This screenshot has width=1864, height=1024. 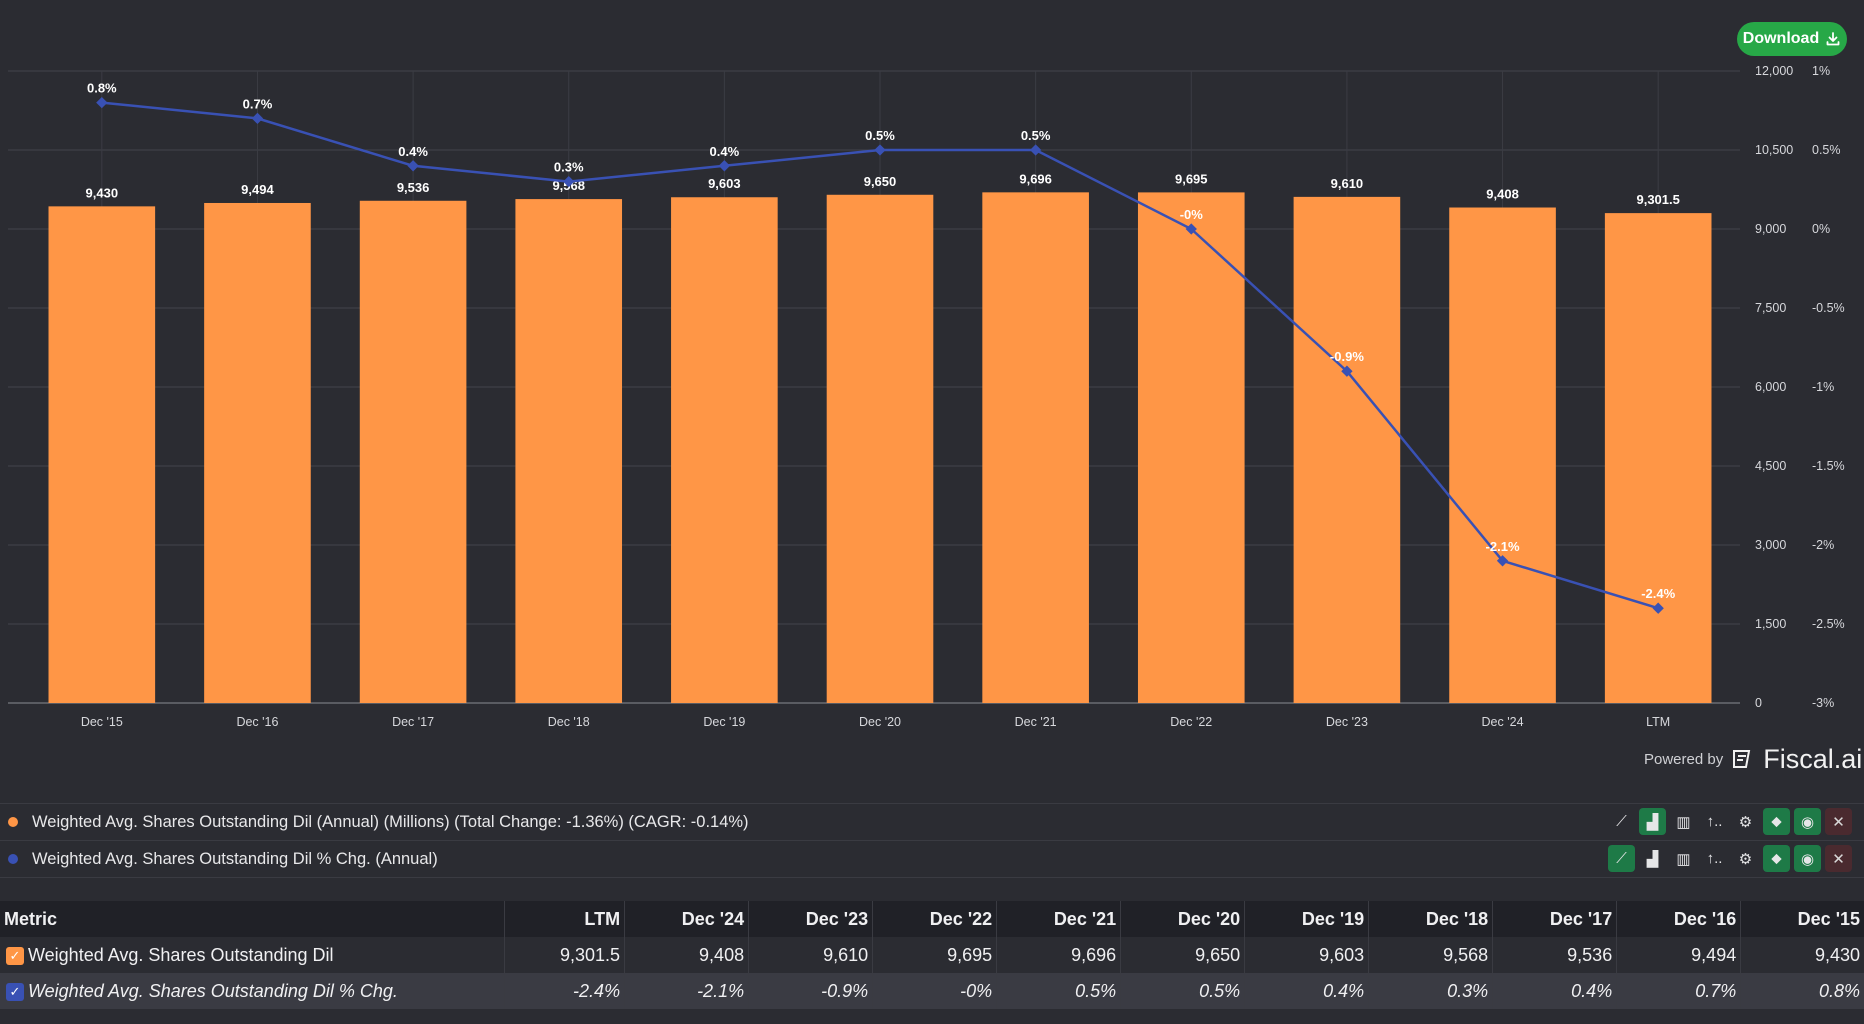 I want to click on line-data-label: -0%, so click(x=1192, y=214).